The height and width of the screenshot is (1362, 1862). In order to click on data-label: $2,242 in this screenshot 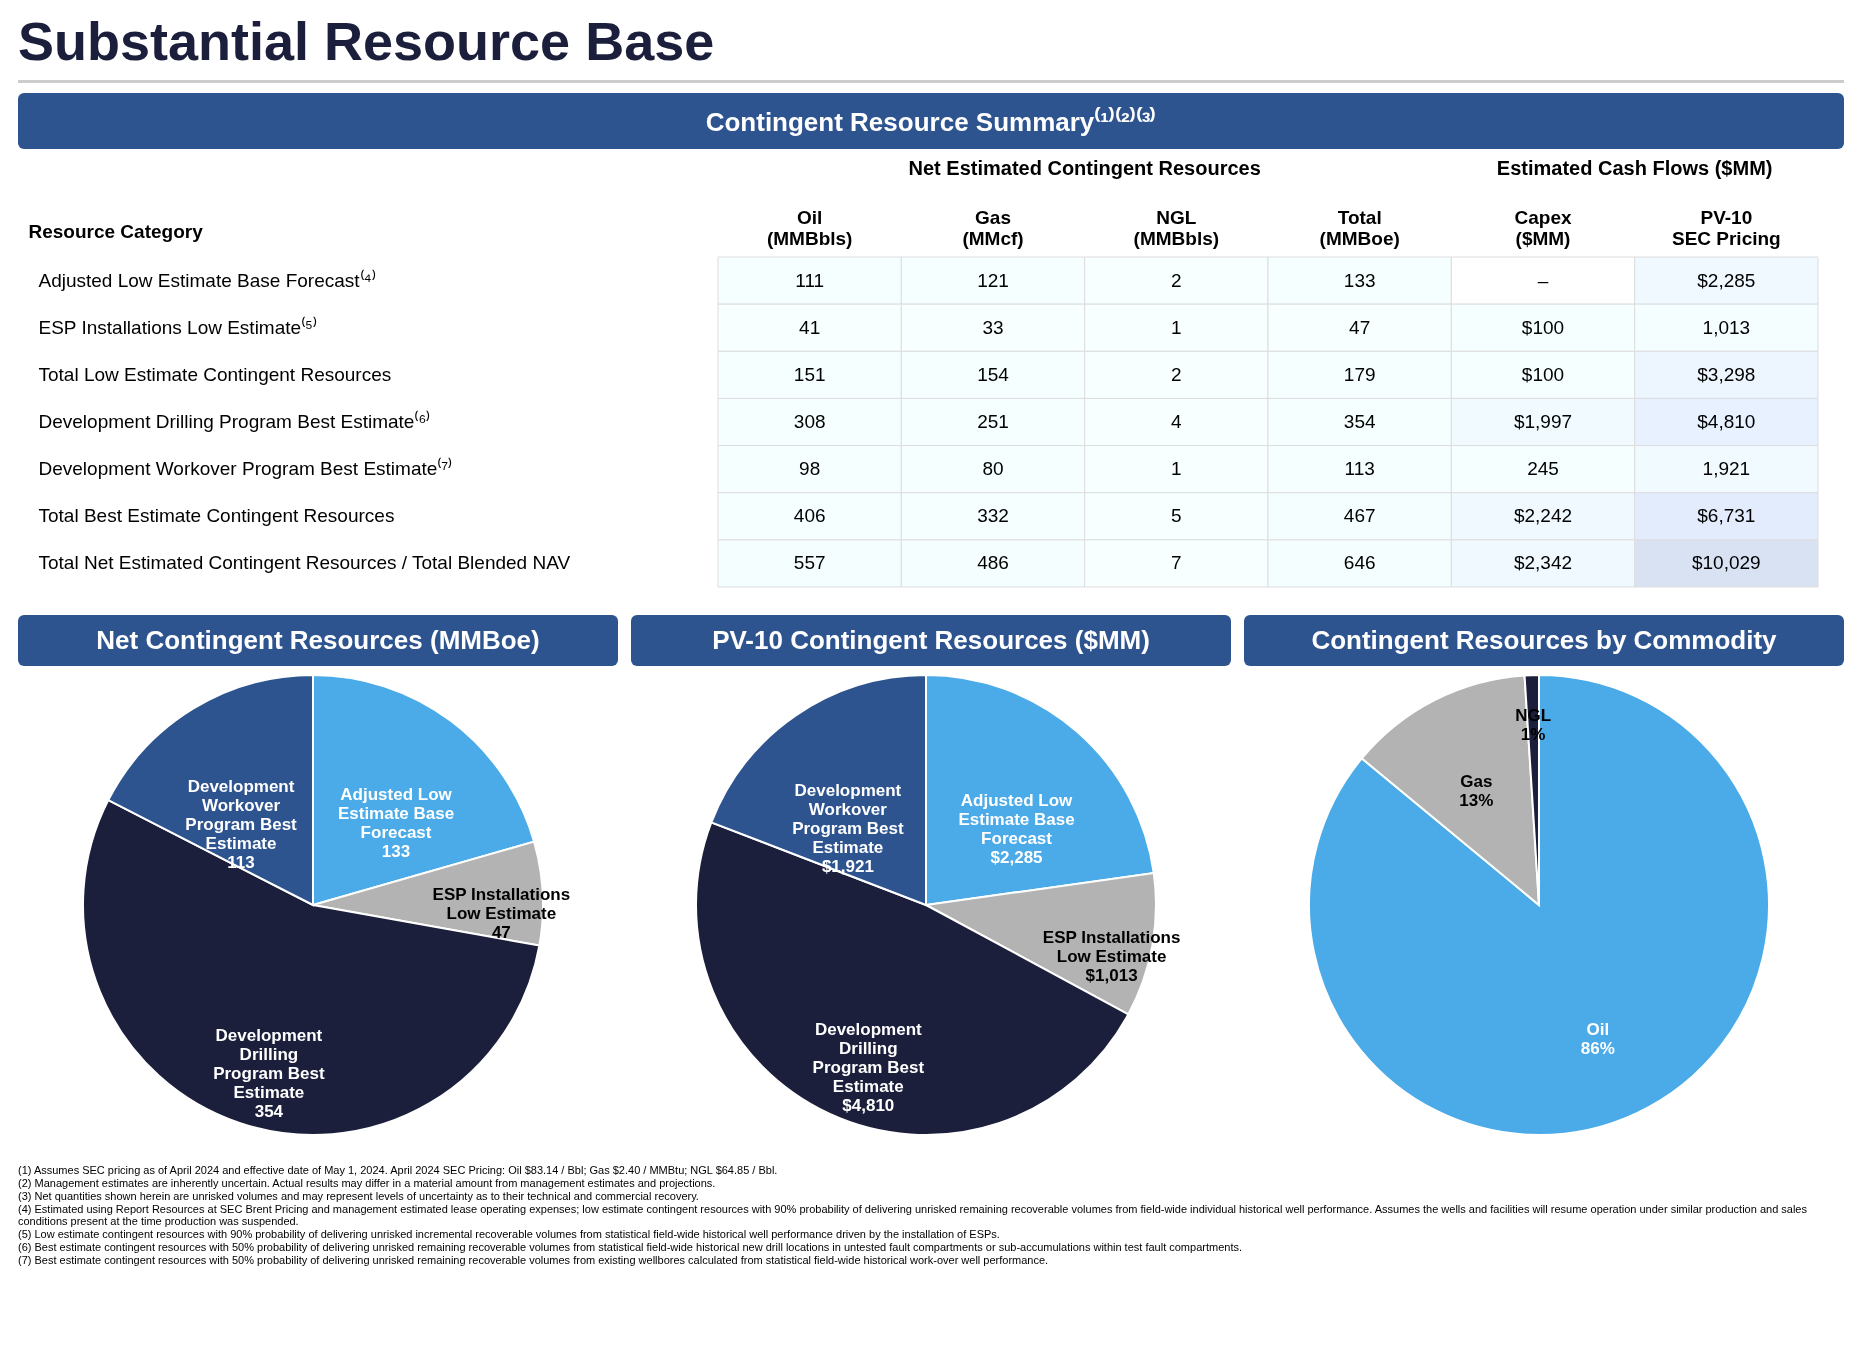, I will do `click(1543, 516)`.